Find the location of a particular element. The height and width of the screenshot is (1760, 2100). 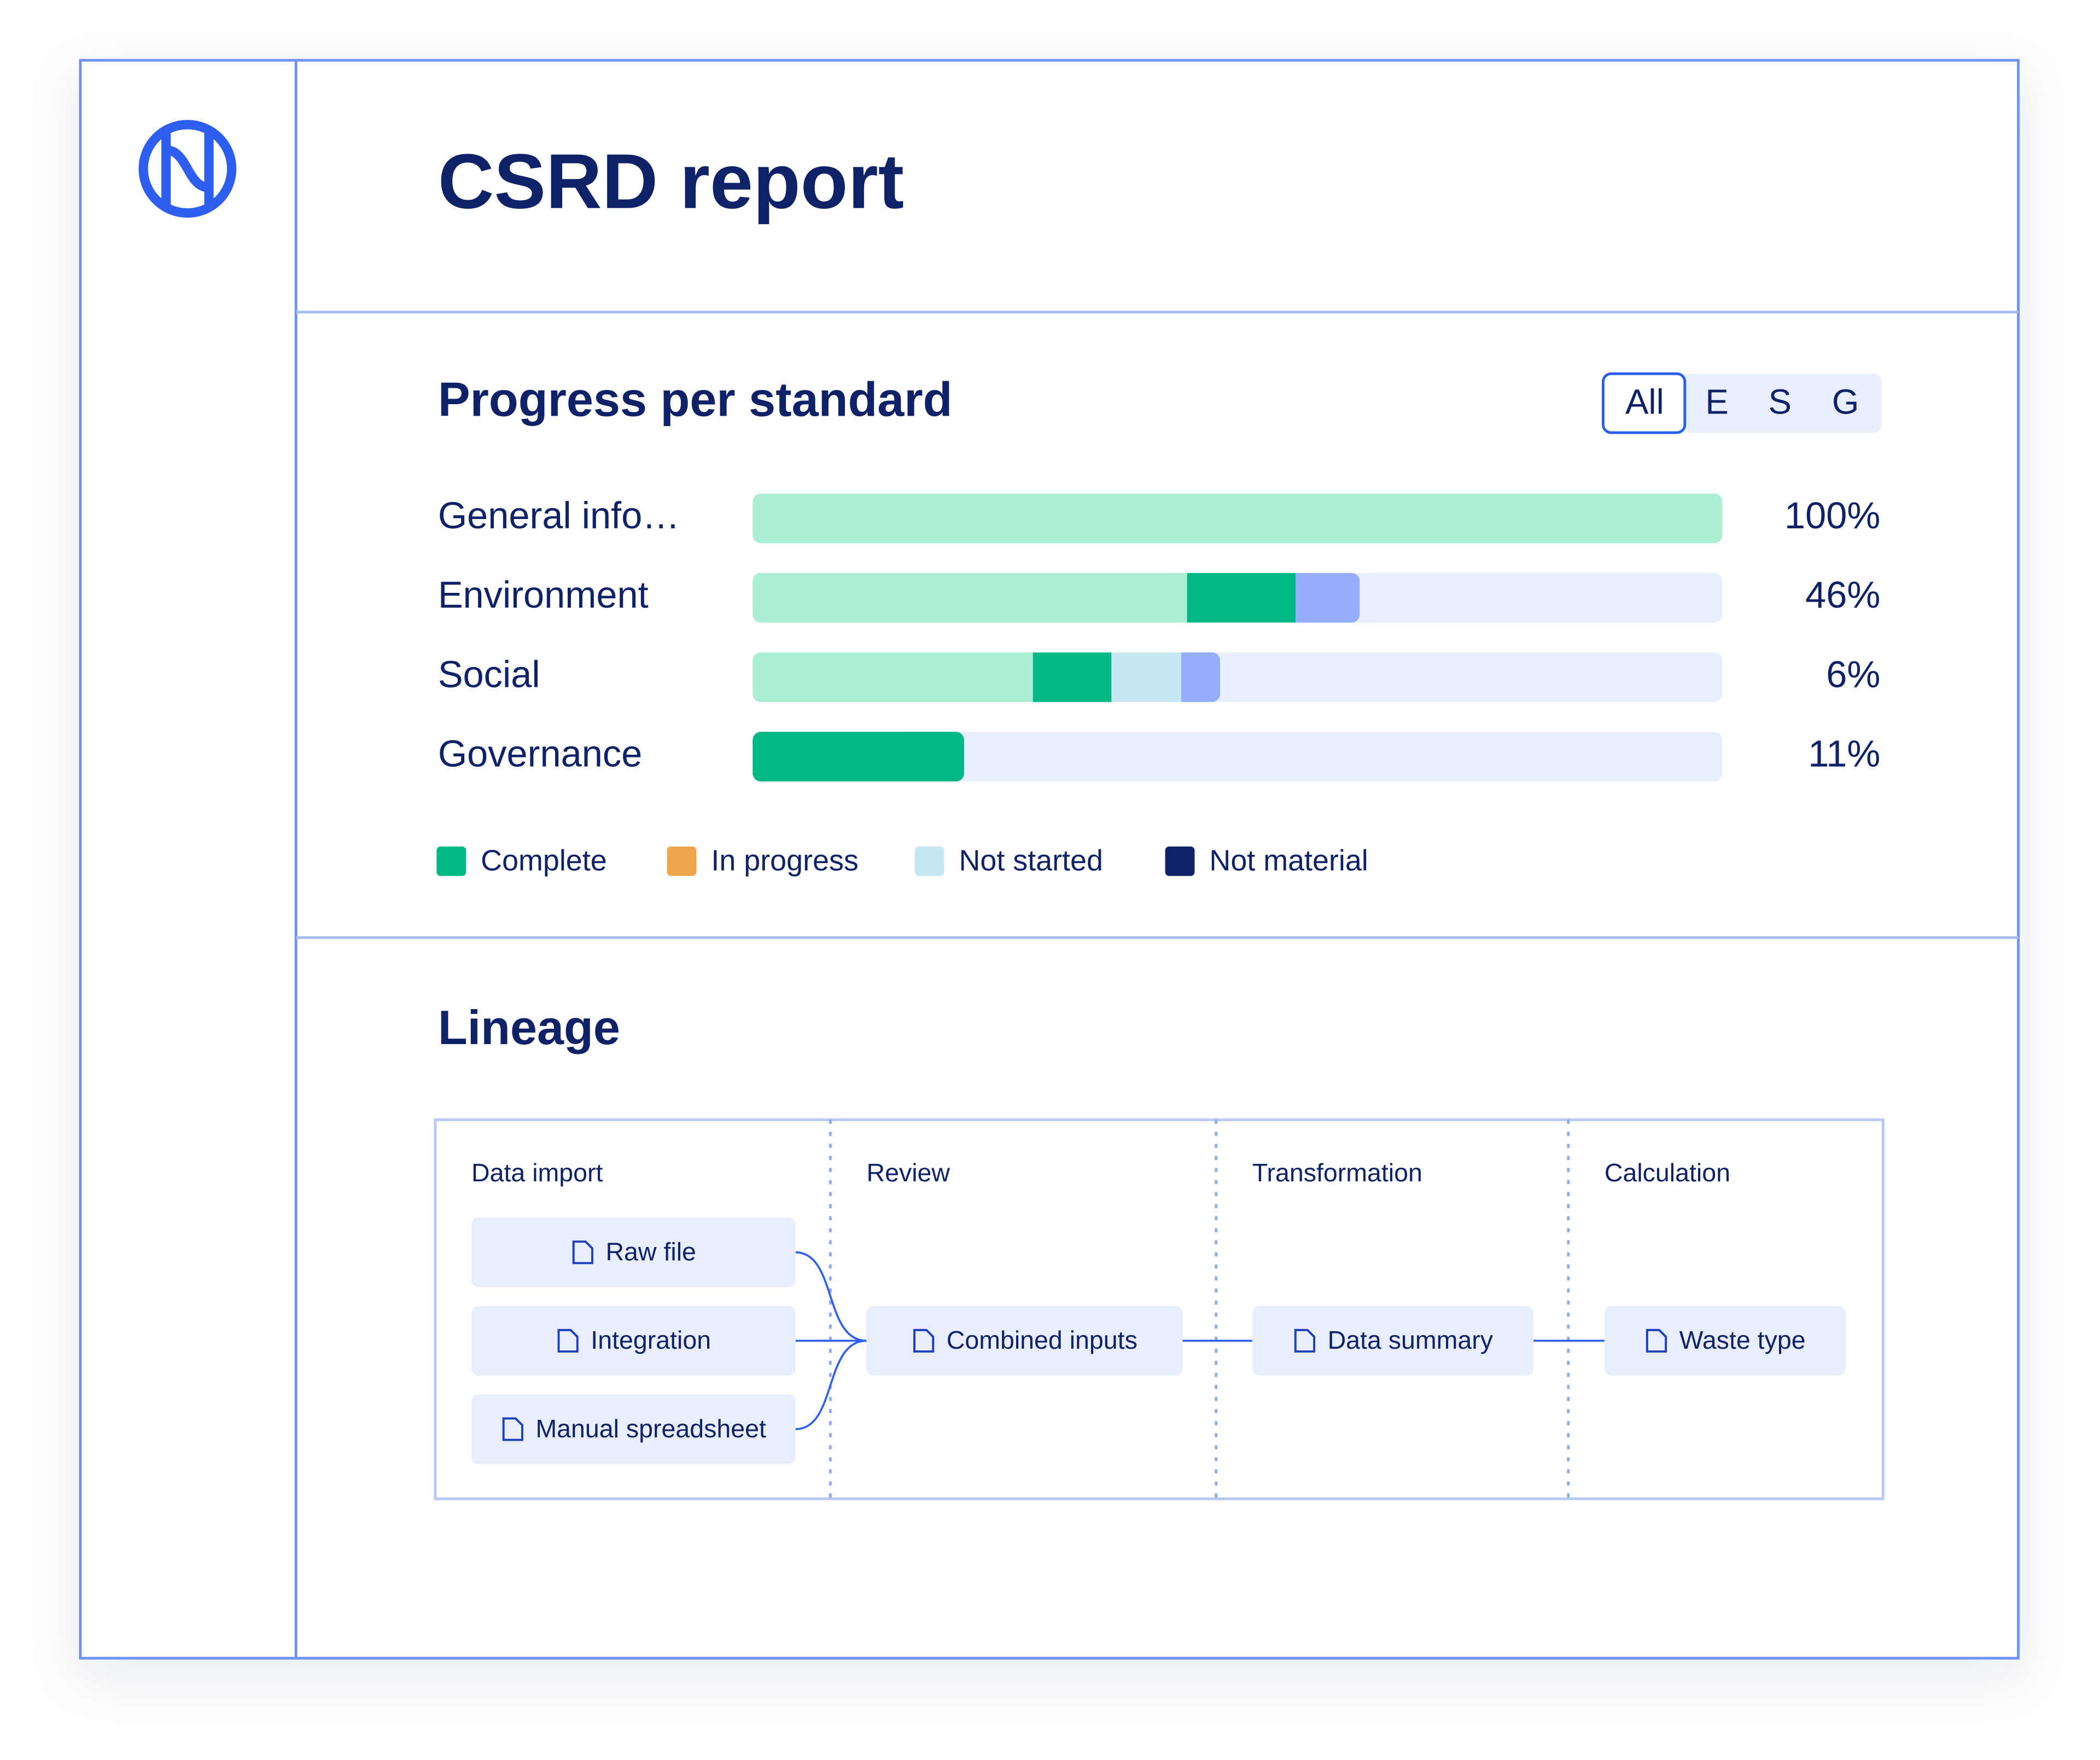

bar-track is located at coordinates (1237, 757).